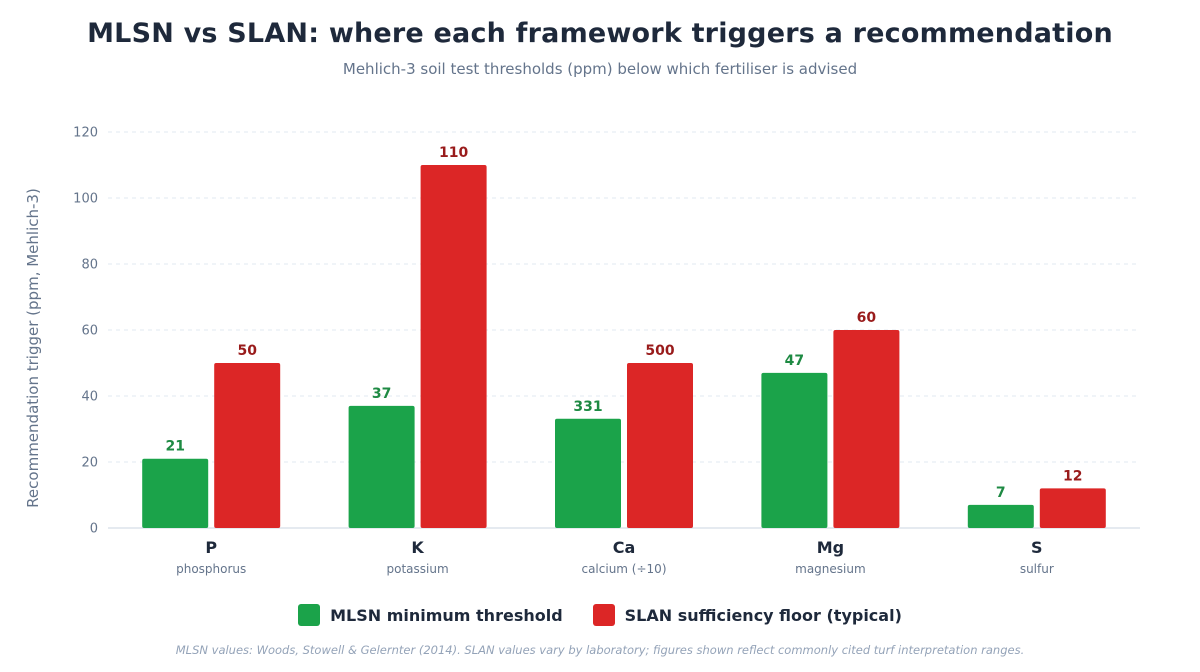 The height and width of the screenshot is (672, 1200). I want to click on bar-slan-k, so click(453, 346).